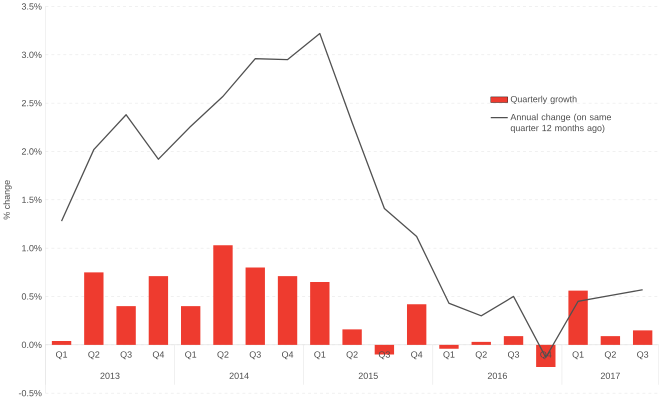 Image resolution: width=659 pixels, height=400 pixels. Describe the element at coordinates (110, 376) in the screenshot. I see `annotation: 2013` at that location.